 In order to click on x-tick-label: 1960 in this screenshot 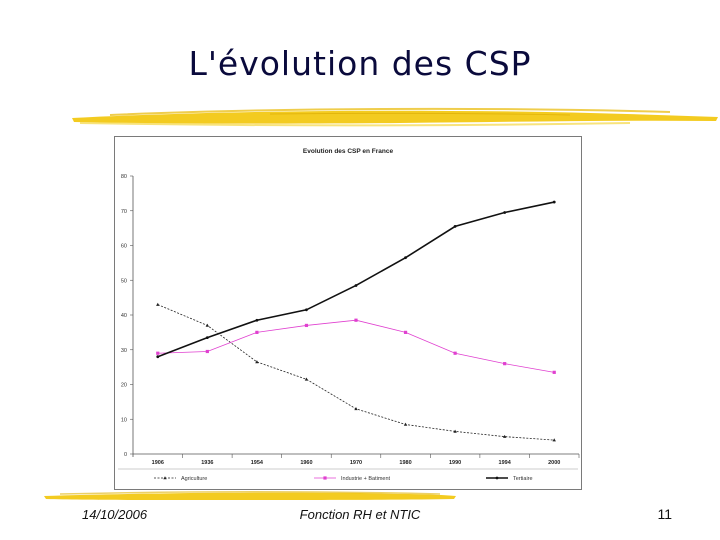, I will do `click(306, 463)`.